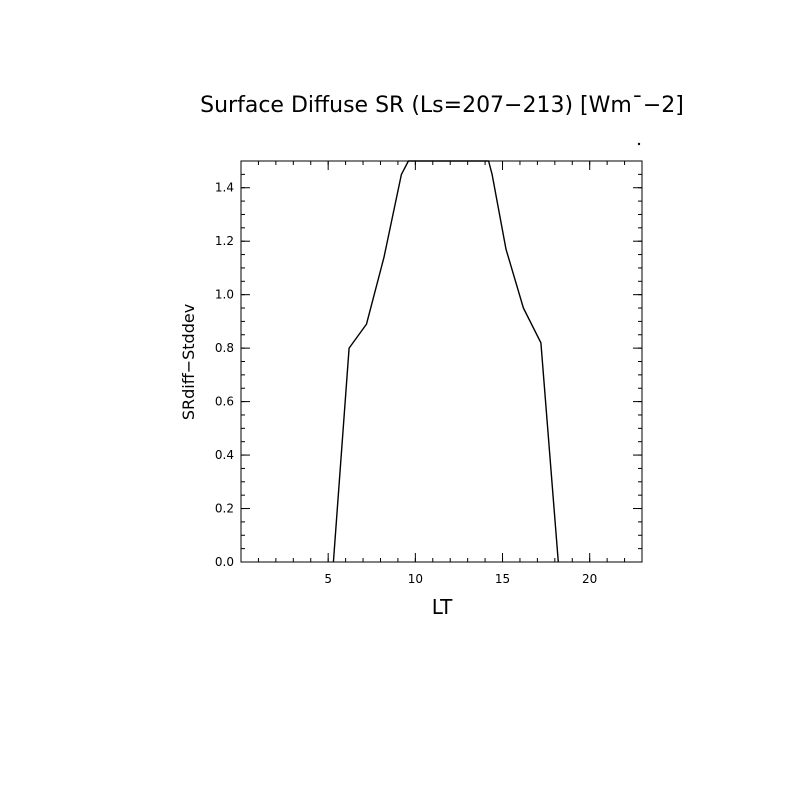 The image size is (804, 804). What do you see at coordinates (224, 241) in the screenshot?
I see `y-tick-label: 1.2` at bounding box center [224, 241].